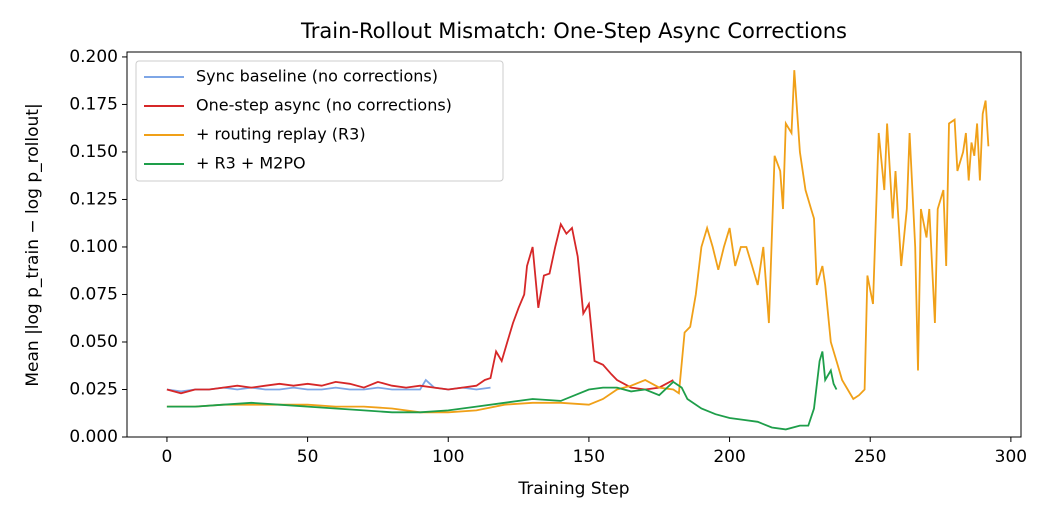  Describe the element at coordinates (251, 163) in the screenshot. I see `legend-label: + R3 + M2PO` at that location.